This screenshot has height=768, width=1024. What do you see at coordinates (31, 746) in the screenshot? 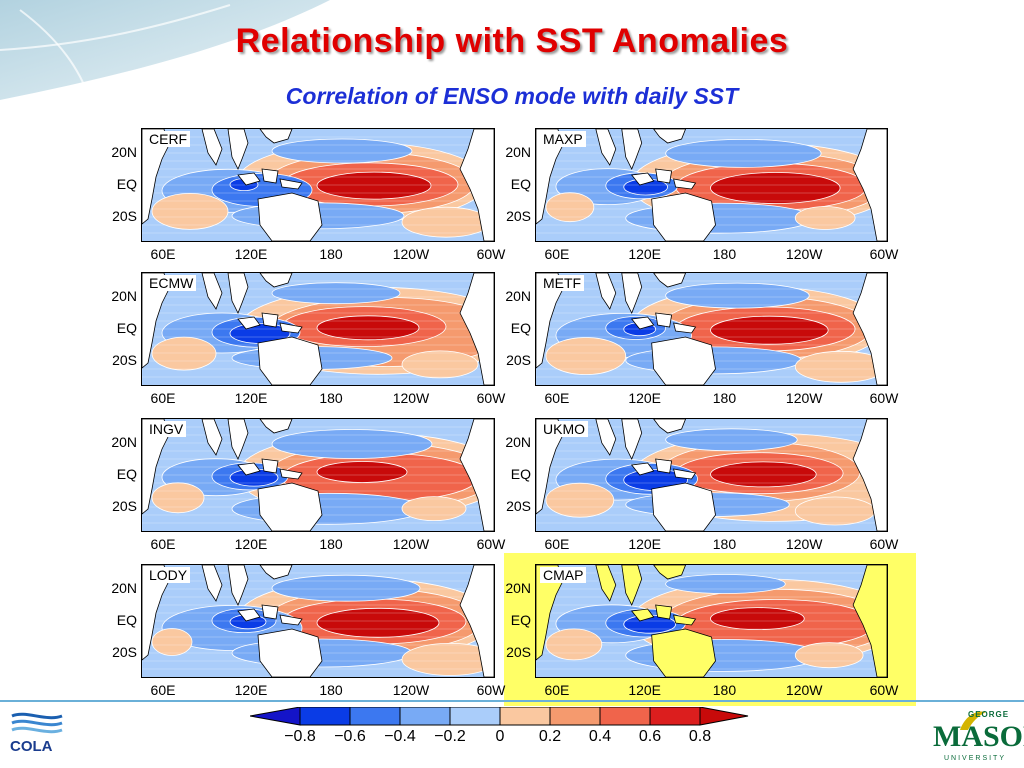
I see `cola-logo-text: COLA` at bounding box center [31, 746].